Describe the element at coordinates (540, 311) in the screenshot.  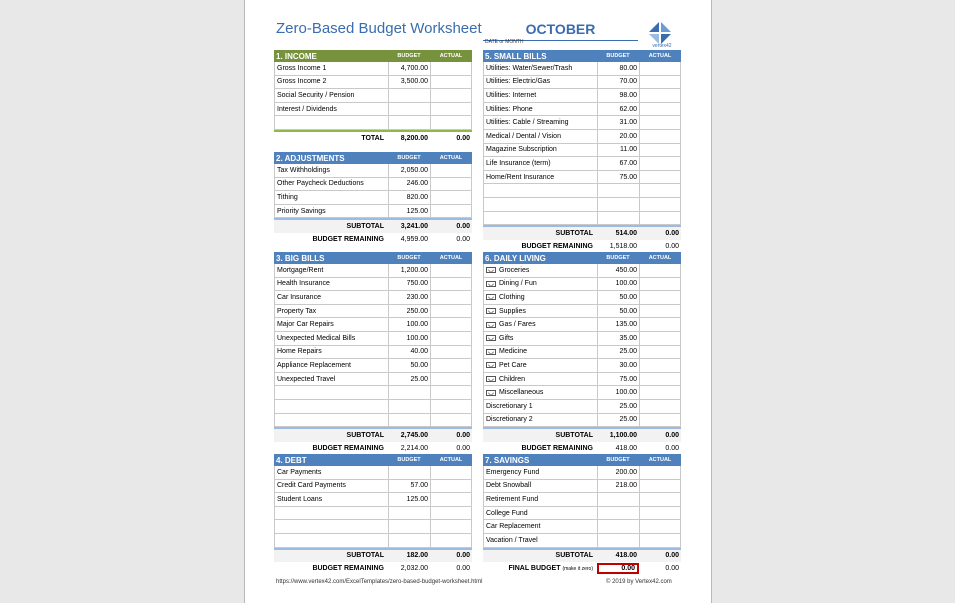
I see `category-name: Supplies` at that location.